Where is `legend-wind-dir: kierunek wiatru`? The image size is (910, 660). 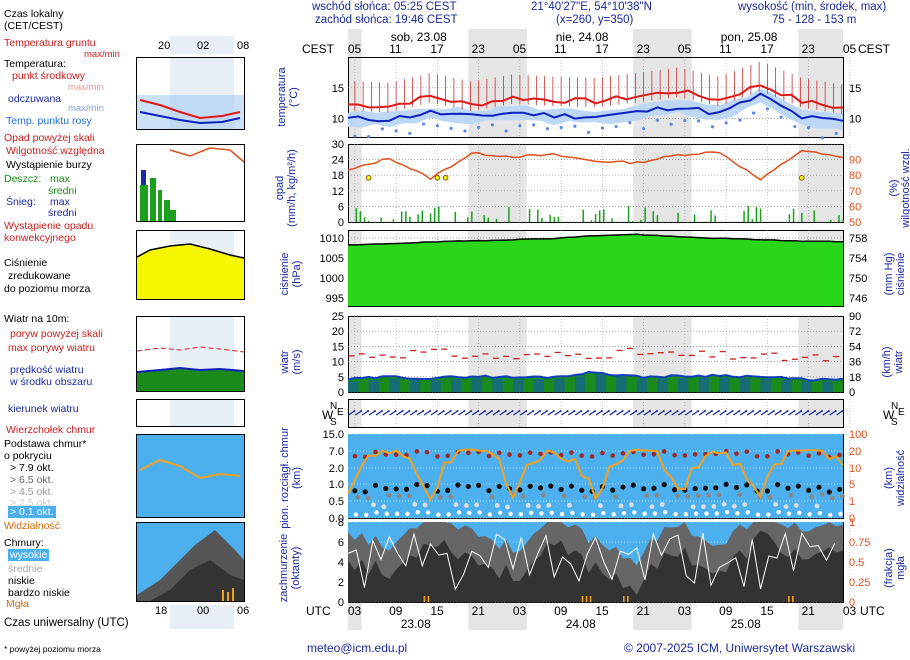
legend-wind-dir: kierunek wiatru is located at coordinates (43, 409).